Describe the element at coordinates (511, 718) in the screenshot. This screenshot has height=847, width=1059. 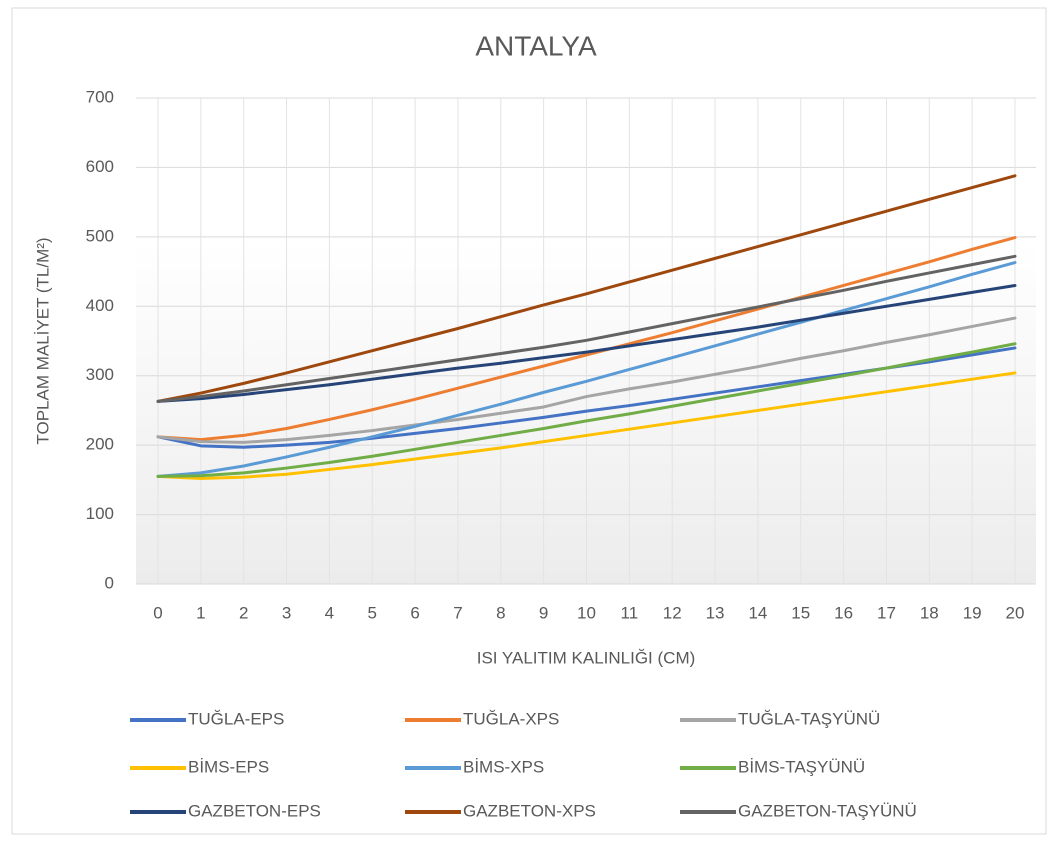
I see `legend-label: TUĞLA-XPS` at that location.